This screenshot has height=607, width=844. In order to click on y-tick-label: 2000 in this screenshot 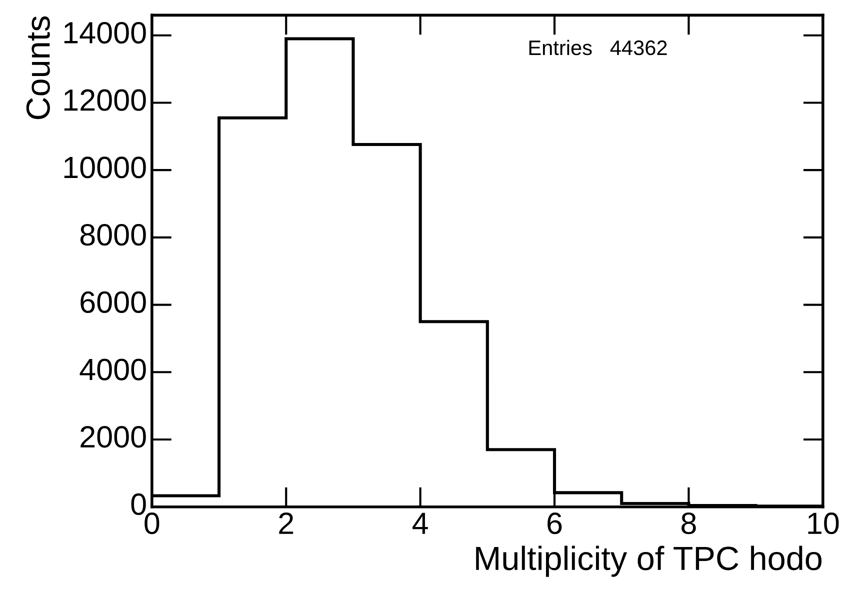, I will do `click(113, 437)`.